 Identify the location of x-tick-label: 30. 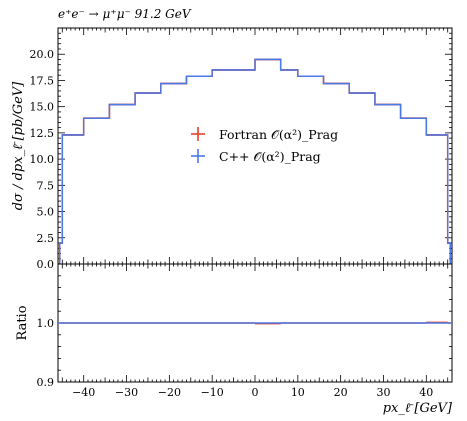
(383, 392).